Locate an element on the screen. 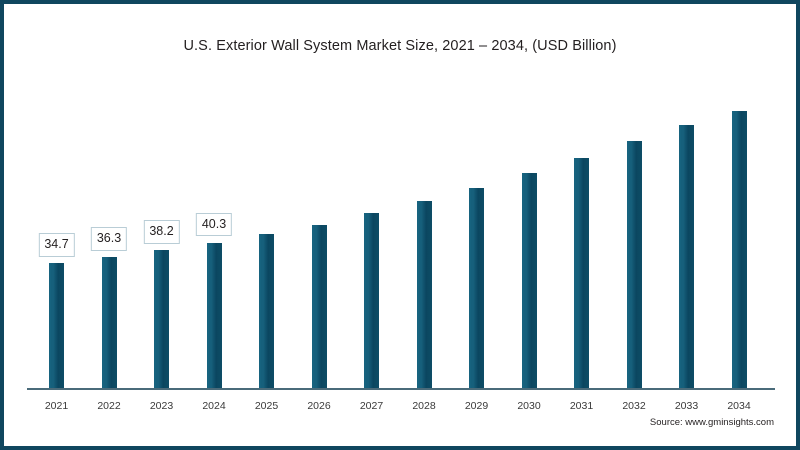 The image size is (800, 450). bar-2026 is located at coordinates (319, 306).